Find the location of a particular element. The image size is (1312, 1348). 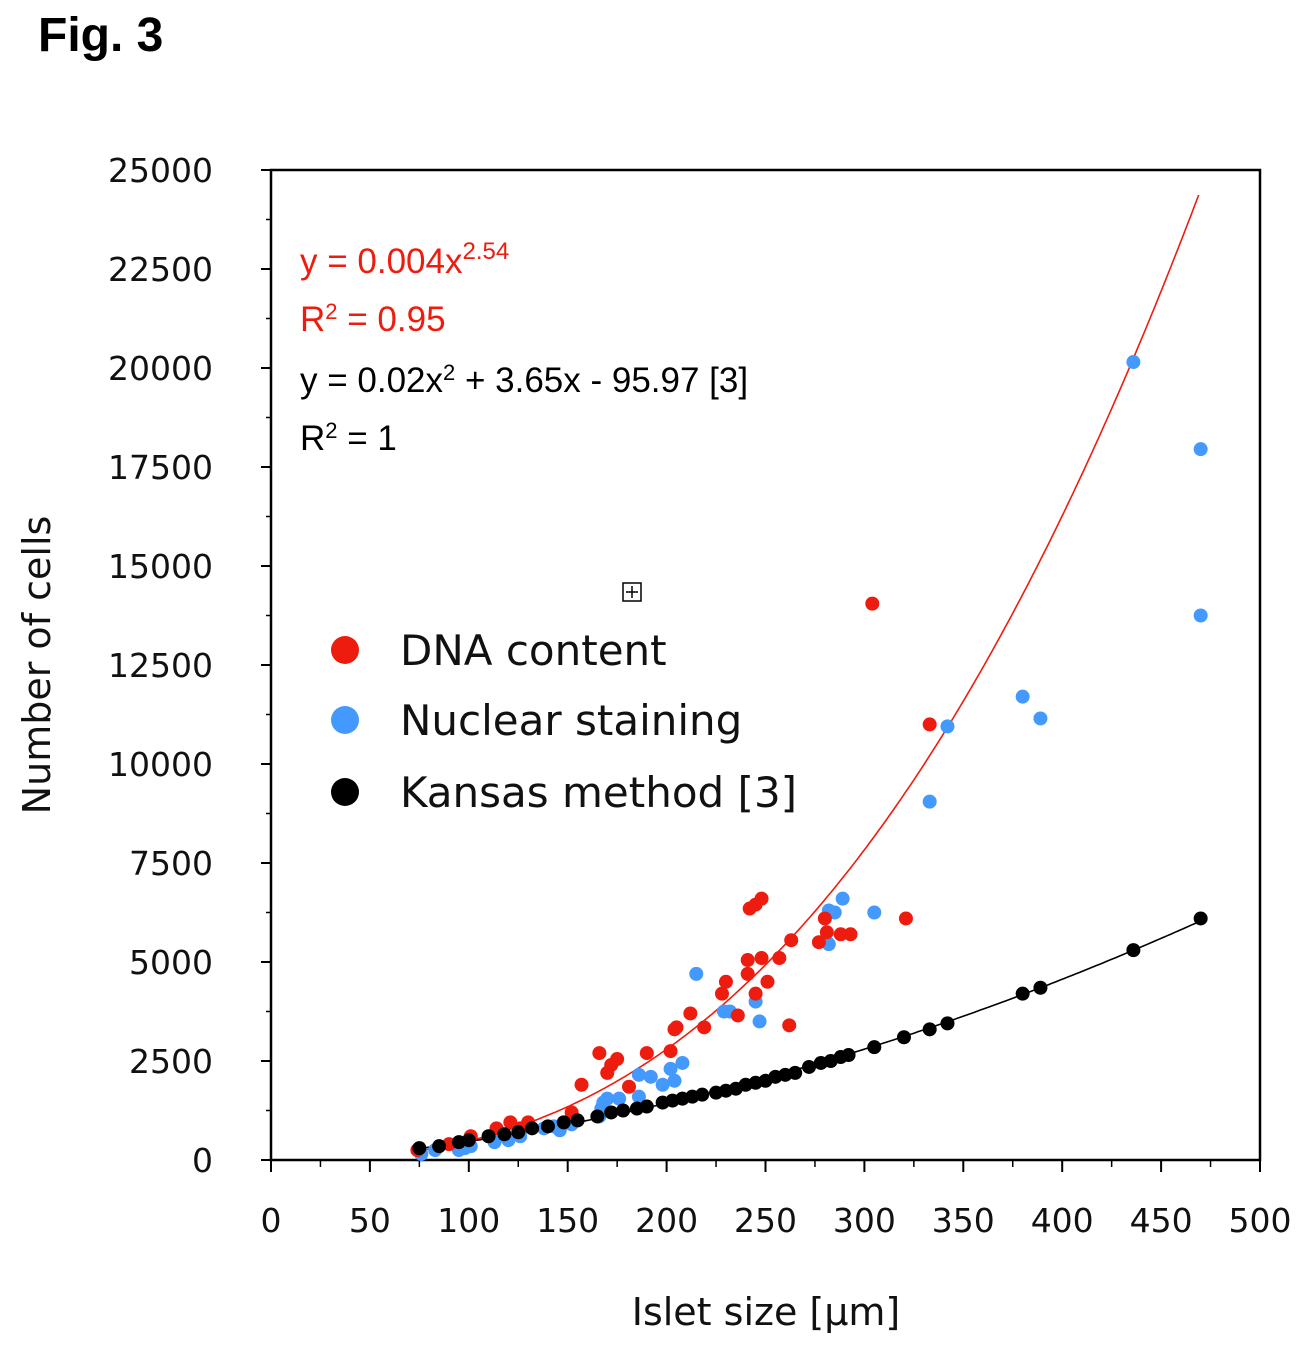

y-tick-label: 17500 is located at coordinates (160, 467).